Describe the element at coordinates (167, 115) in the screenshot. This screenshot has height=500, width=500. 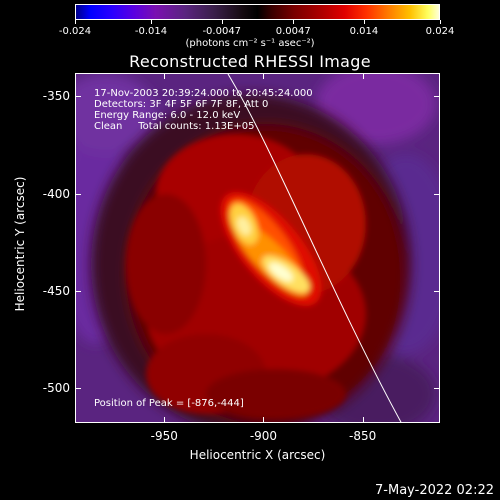
I see `energy-range-annotation: Energy Range: 6.0 - 12.0 keV` at that location.